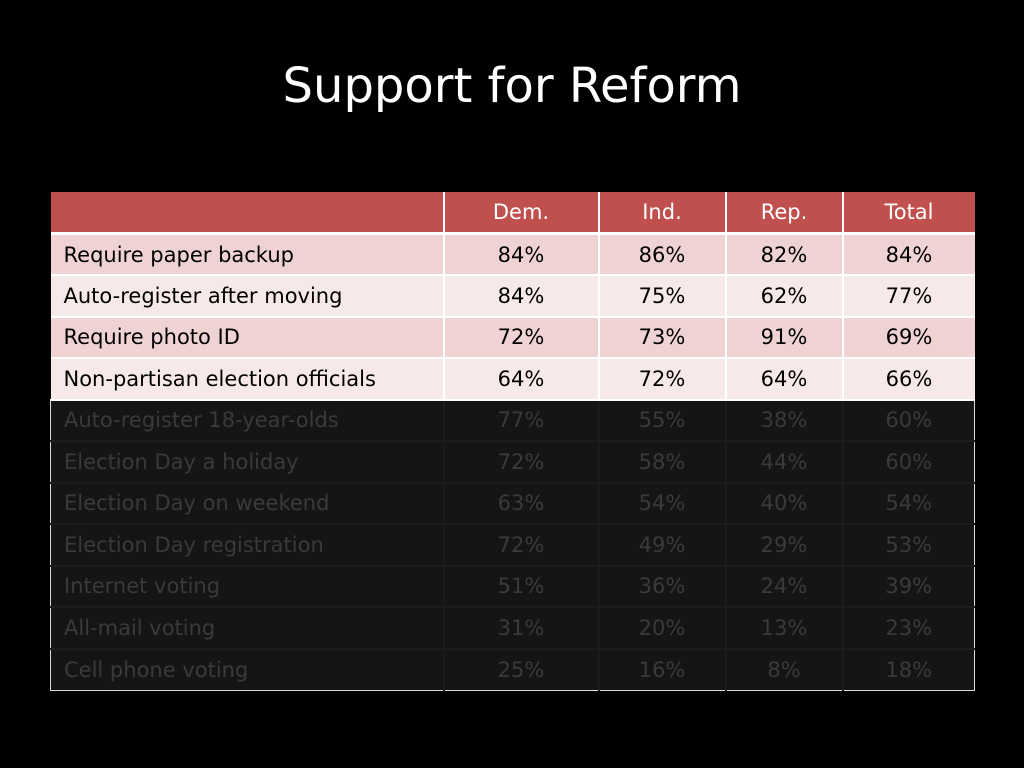  Describe the element at coordinates (784, 254) in the screenshot. I see `cell-rep: 82%` at that location.